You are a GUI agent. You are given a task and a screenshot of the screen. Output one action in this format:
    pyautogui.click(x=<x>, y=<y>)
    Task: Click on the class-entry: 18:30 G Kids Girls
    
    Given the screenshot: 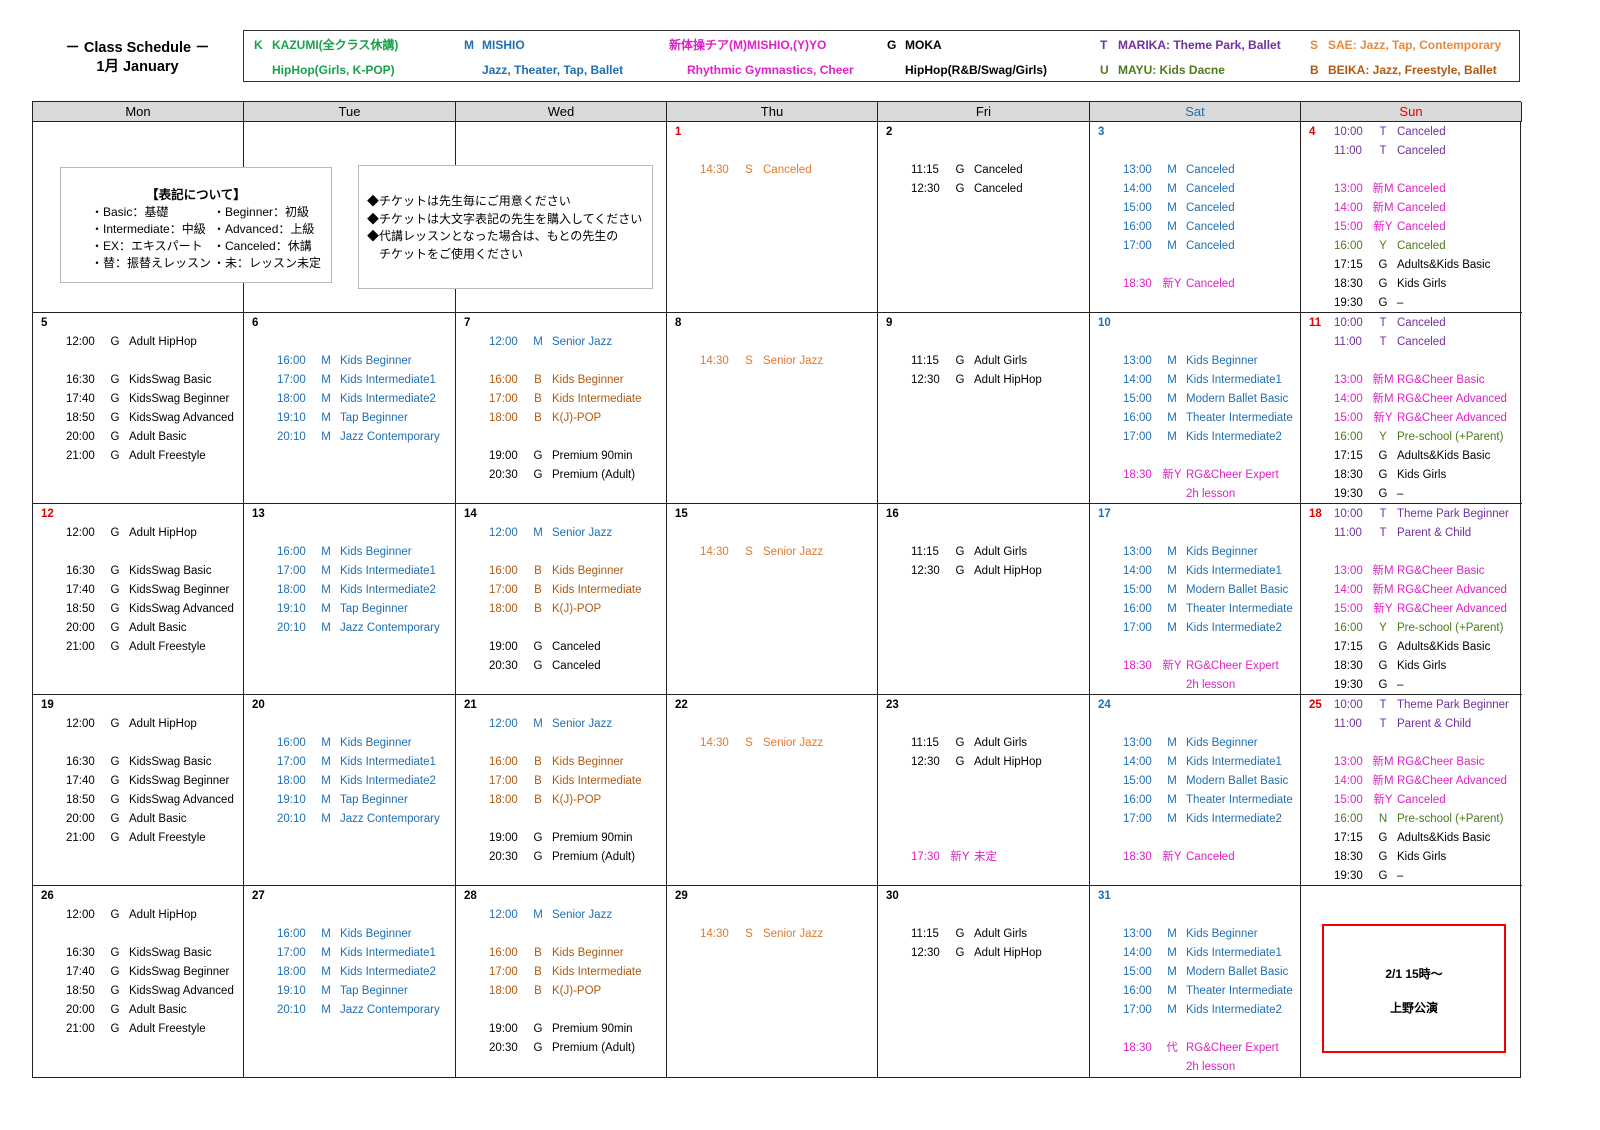 What is the action you would take?
    pyautogui.click(x=1411, y=666)
    